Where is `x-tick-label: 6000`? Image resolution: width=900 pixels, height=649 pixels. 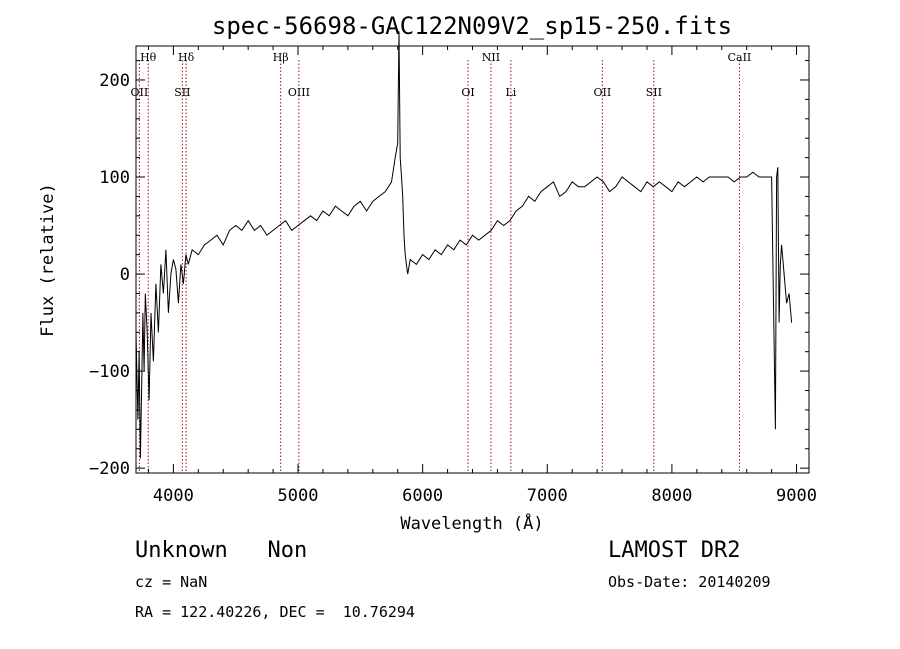
x-tick-label: 6000 is located at coordinates (422, 496).